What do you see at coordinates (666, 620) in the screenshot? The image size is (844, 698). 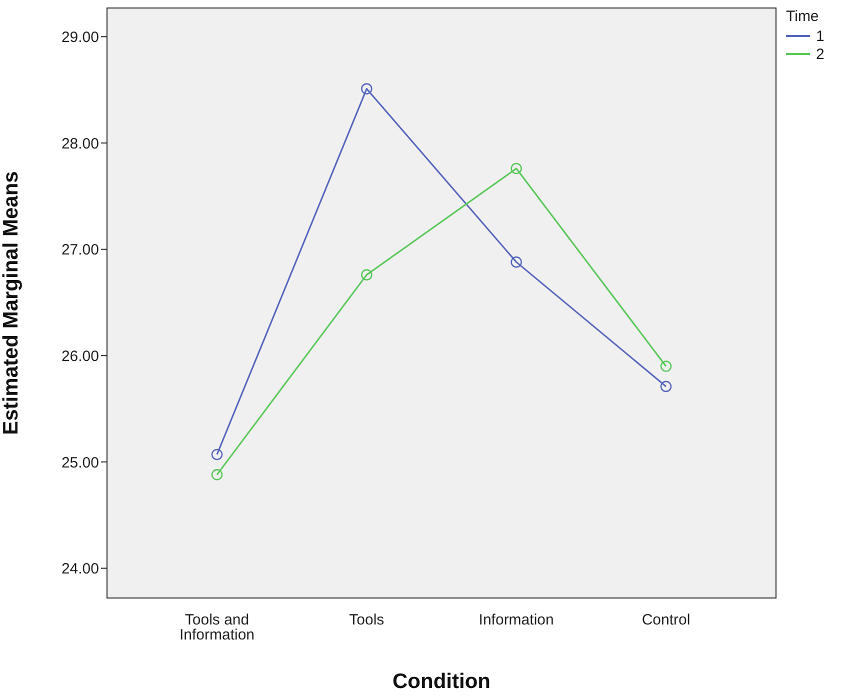 I see `x-tick-label: Control` at bounding box center [666, 620].